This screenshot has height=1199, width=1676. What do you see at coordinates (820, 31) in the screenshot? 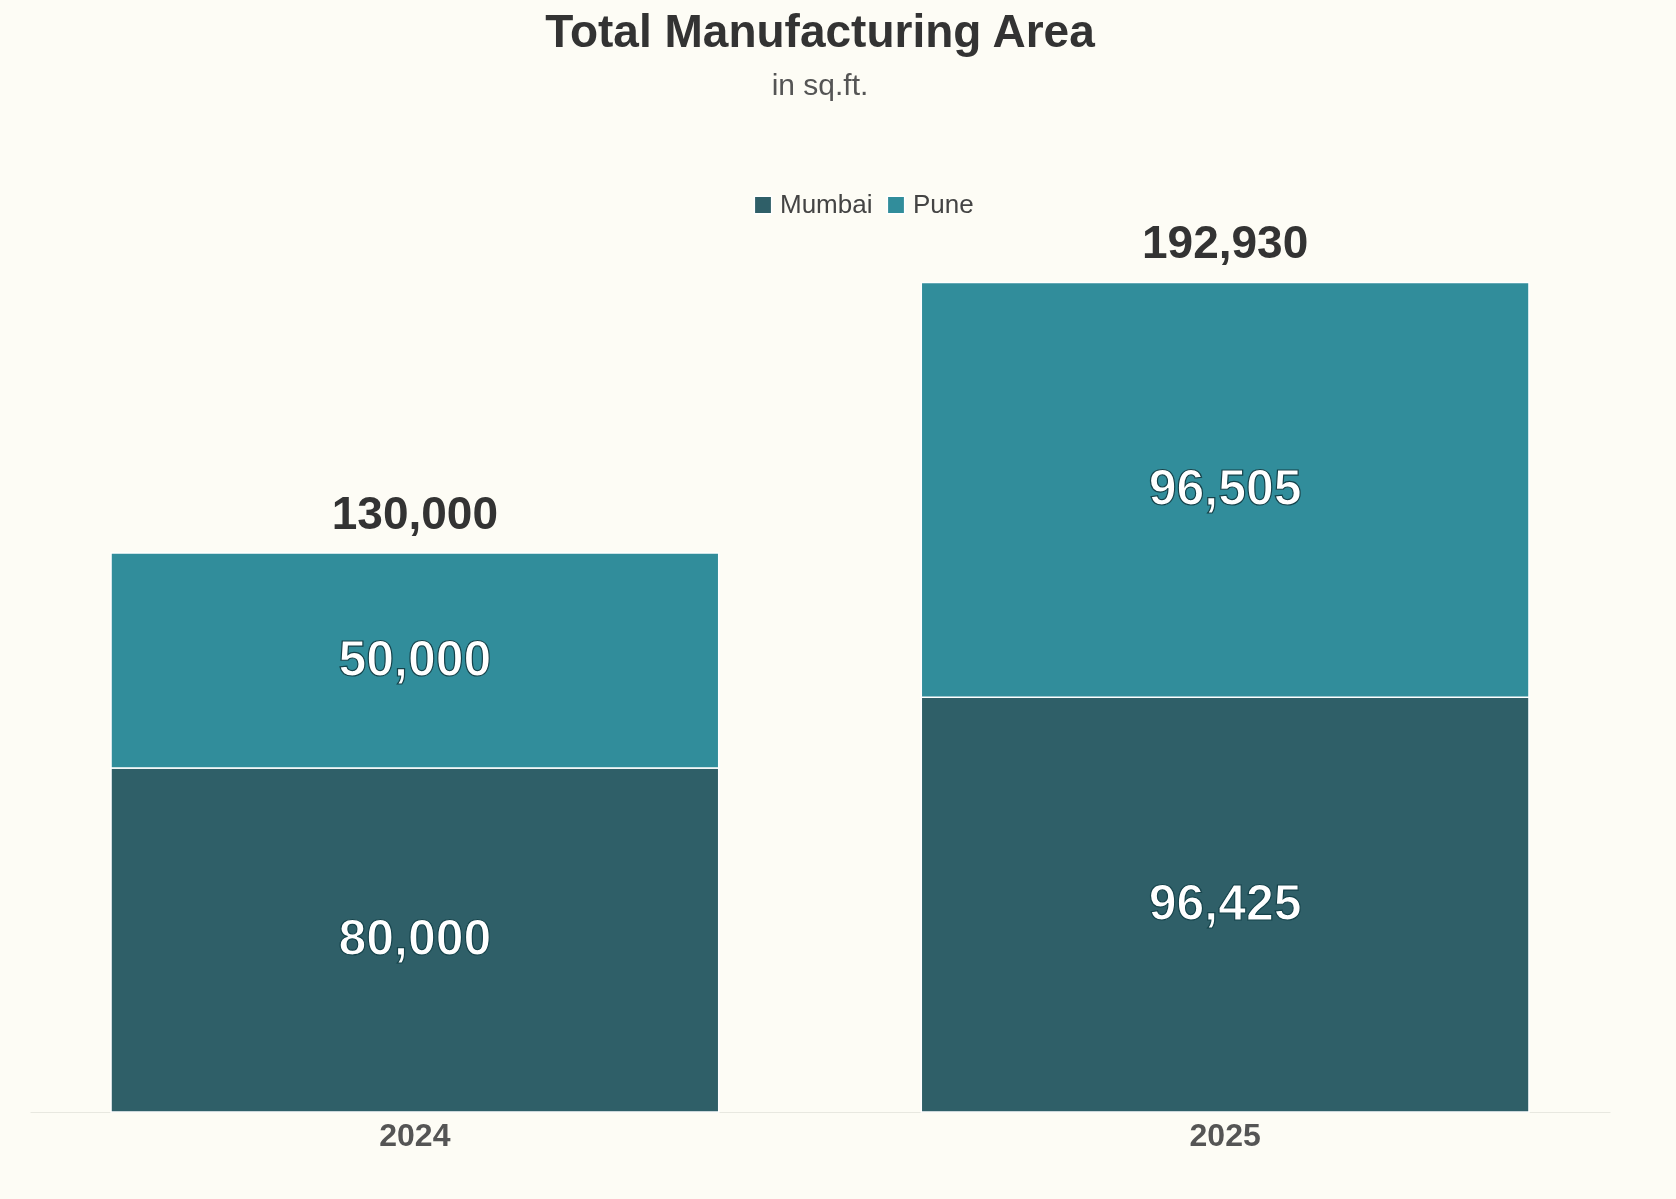
I see `chart-title: Total Manufacturing Area` at bounding box center [820, 31].